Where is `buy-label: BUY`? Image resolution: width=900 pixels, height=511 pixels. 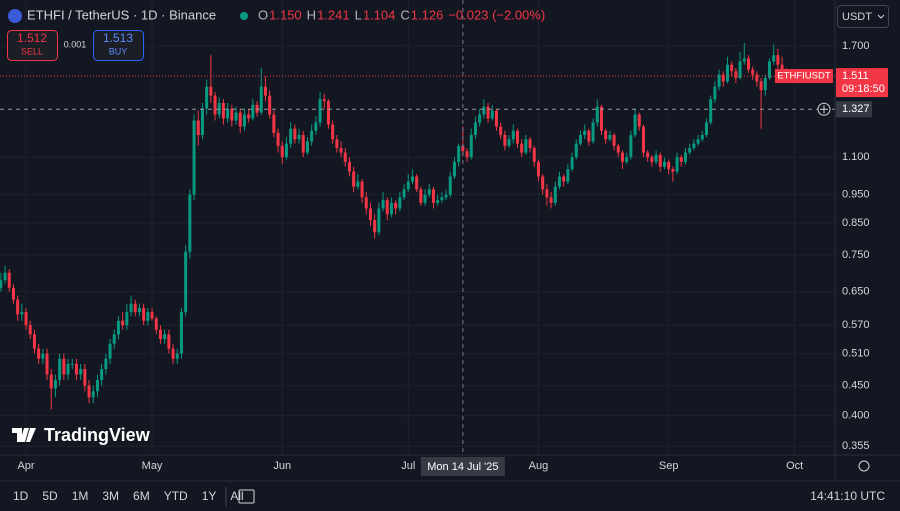 buy-label: BUY is located at coordinates (118, 51).